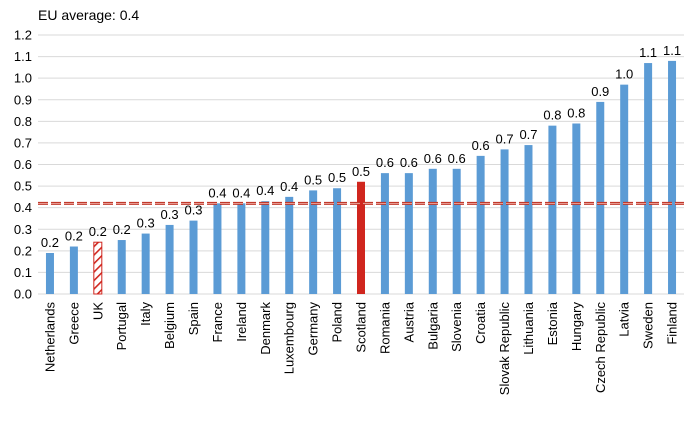  What do you see at coordinates (600, 91) in the screenshot?
I see `data-label: 0.9` at bounding box center [600, 91].